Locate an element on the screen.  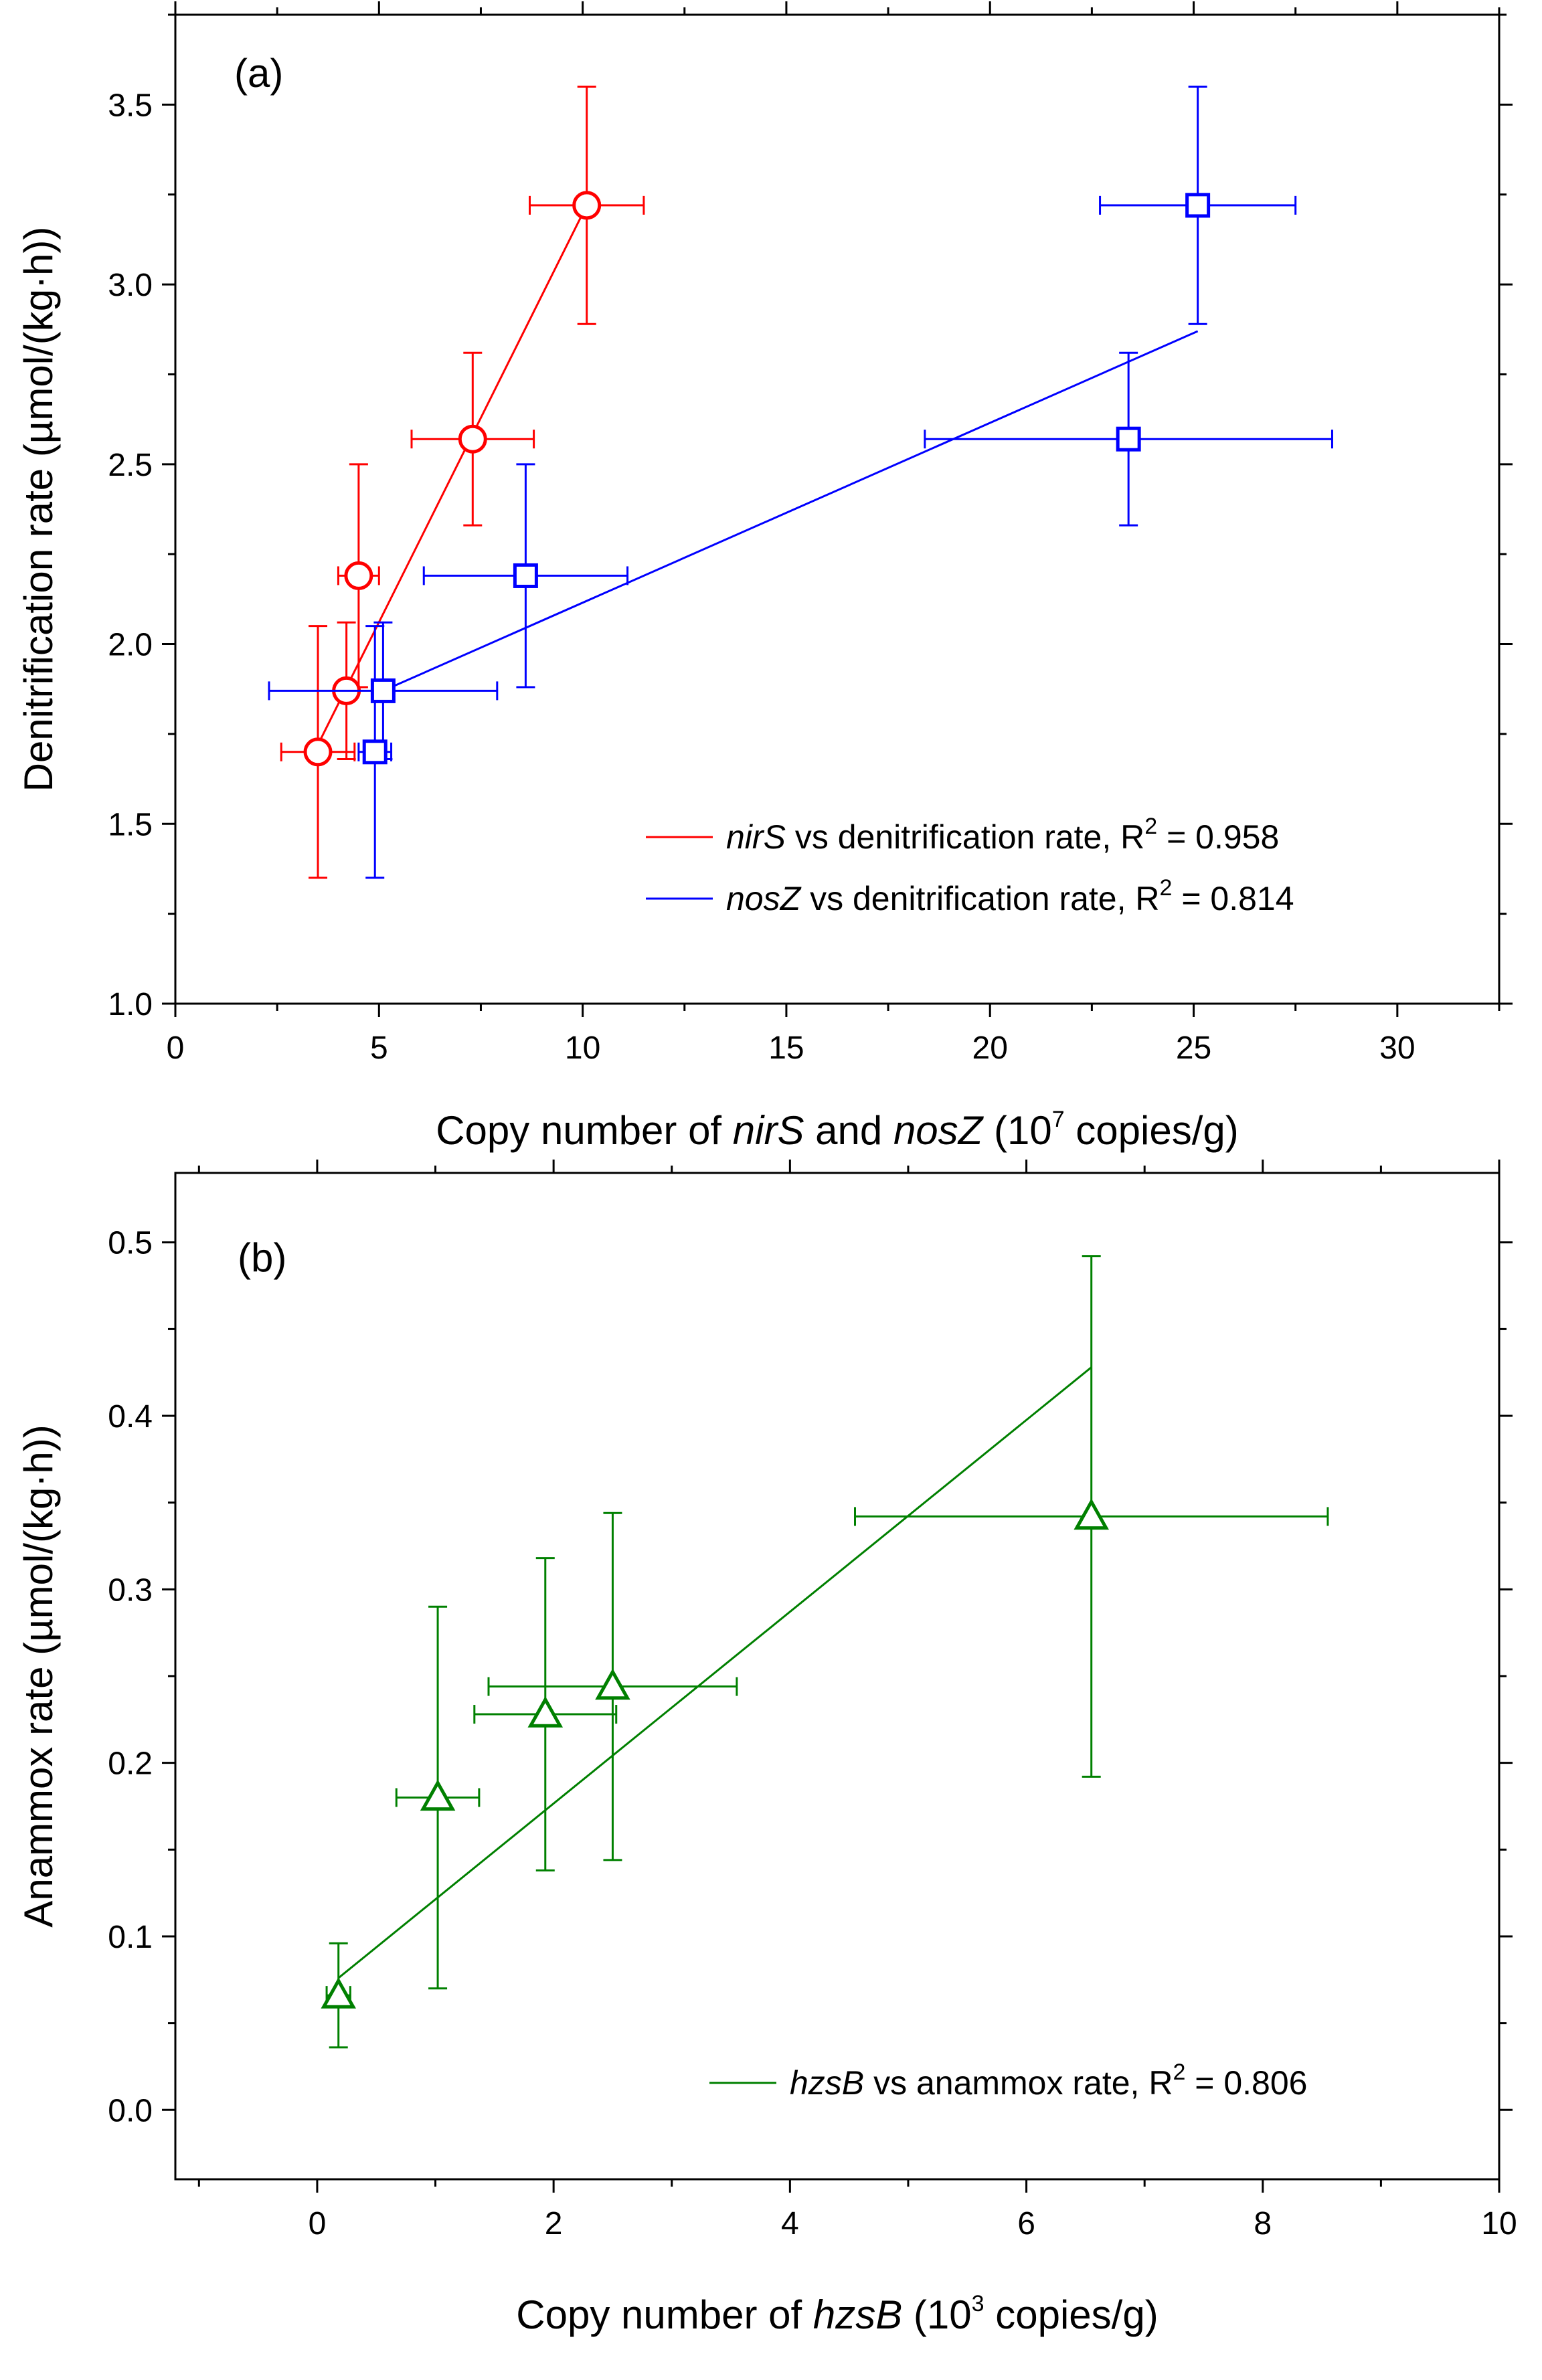
legend-entry-hzsB: hzsB vs anammox rate, R2 = 0.806 is located at coordinates (1049, 2080).